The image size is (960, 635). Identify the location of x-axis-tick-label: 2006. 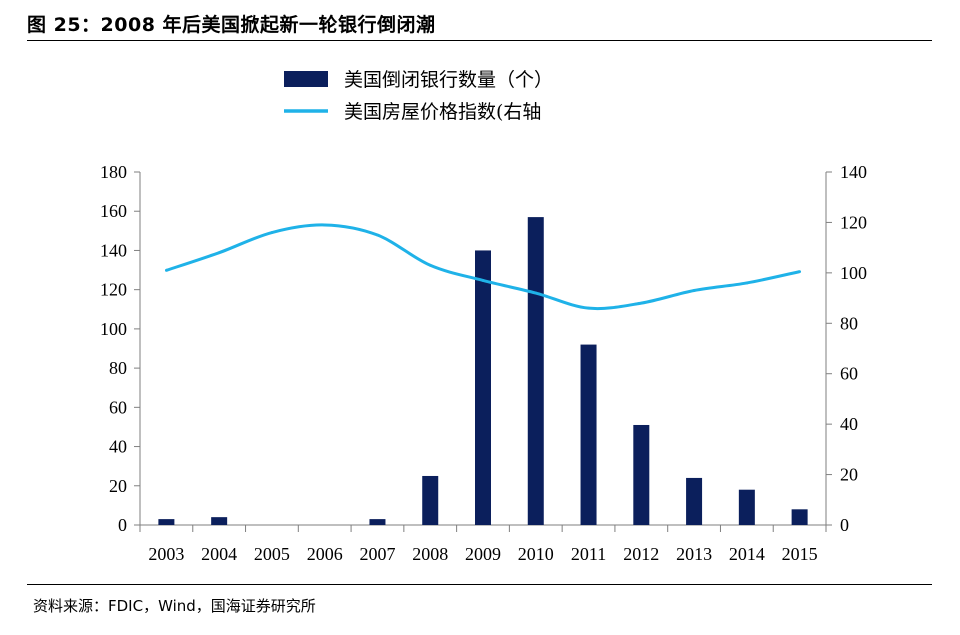
(325, 554).